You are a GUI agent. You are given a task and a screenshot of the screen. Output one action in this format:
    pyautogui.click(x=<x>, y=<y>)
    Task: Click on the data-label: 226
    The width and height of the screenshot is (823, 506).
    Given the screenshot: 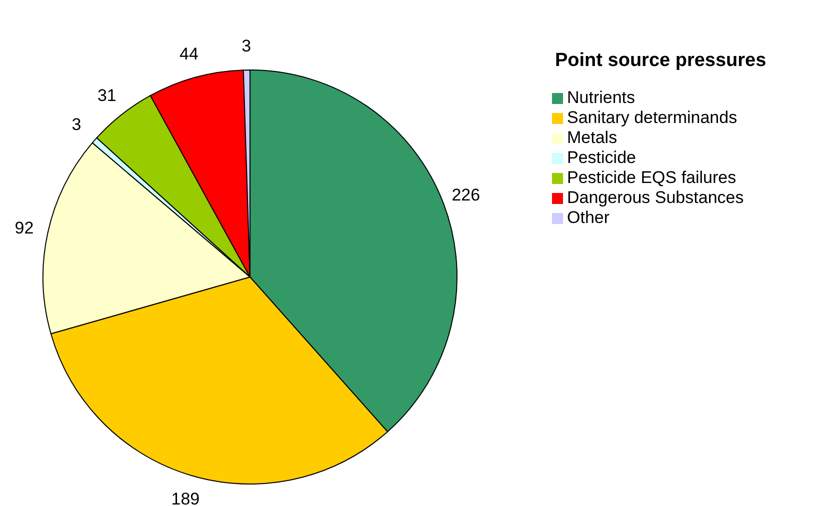 What is the action you would take?
    pyautogui.click(x=466, y=194)
    